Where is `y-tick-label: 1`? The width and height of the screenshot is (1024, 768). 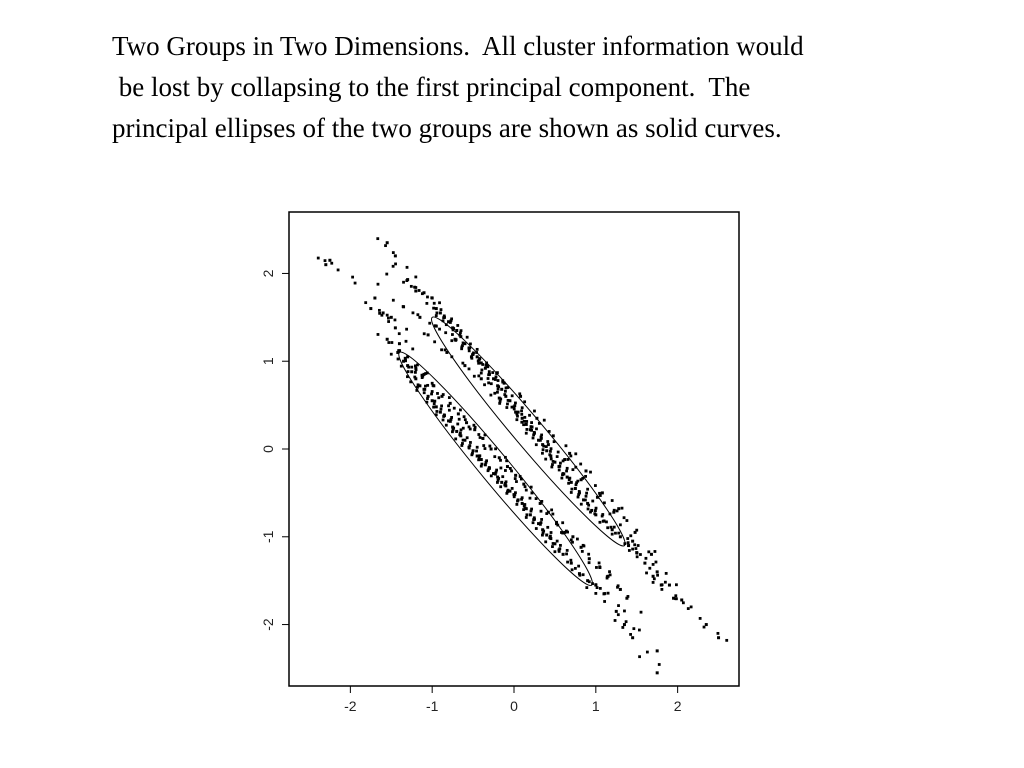 y-tick-label: 1 is located at coordinates (268, 361).